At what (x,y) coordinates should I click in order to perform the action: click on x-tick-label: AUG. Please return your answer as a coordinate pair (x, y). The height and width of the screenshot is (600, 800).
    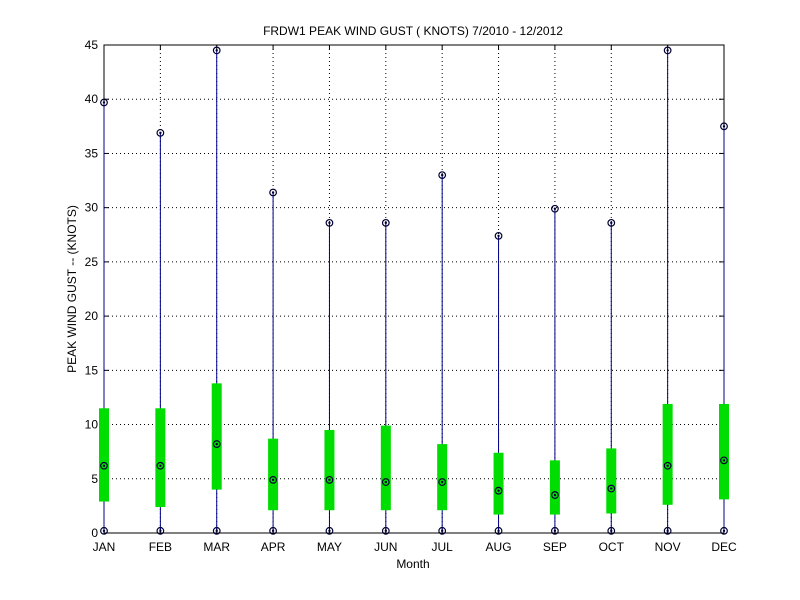
    Looking at the image, I should click on (499, 547).